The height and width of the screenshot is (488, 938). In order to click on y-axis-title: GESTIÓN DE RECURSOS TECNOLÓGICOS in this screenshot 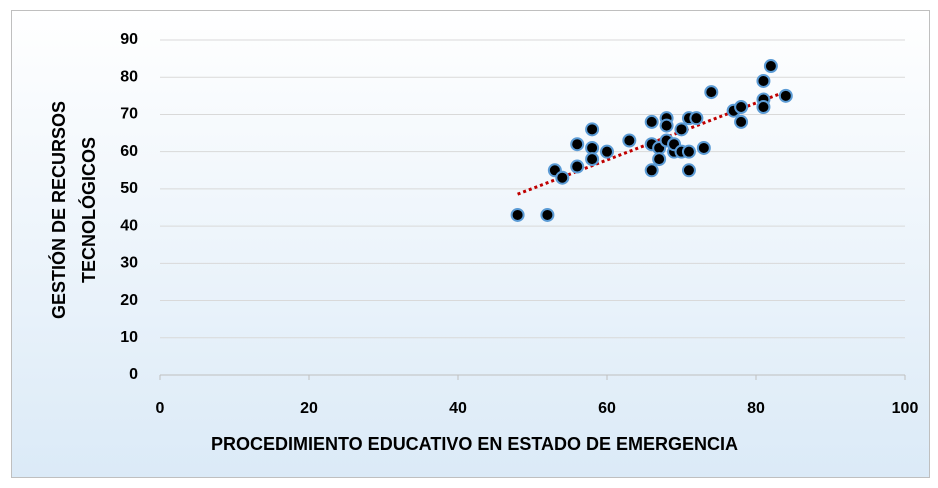, I will do `click(73, 210)`.